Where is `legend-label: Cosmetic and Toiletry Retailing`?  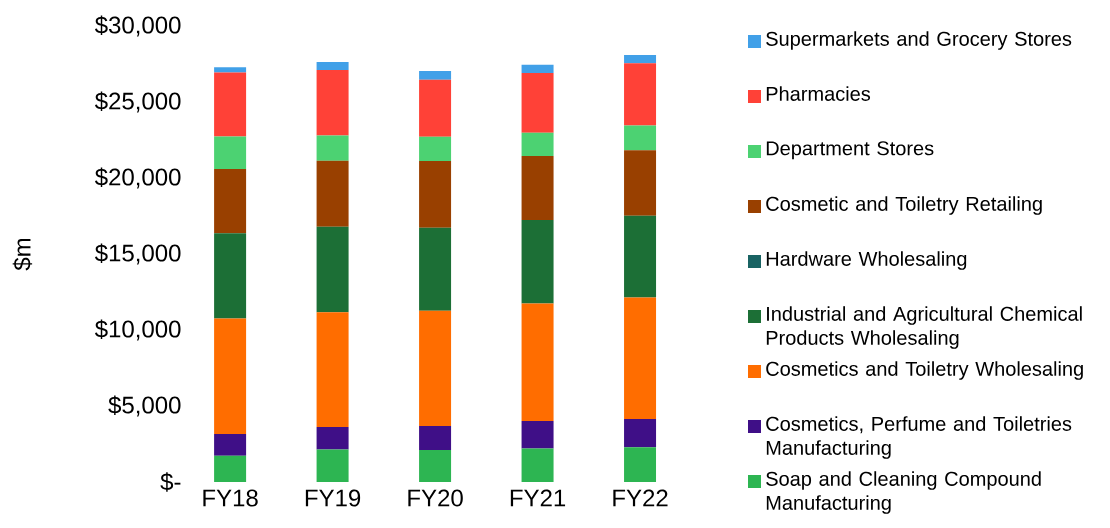
legend-label: Cosmetic and Toiletry Retailing is located at coordinates (904, 205).